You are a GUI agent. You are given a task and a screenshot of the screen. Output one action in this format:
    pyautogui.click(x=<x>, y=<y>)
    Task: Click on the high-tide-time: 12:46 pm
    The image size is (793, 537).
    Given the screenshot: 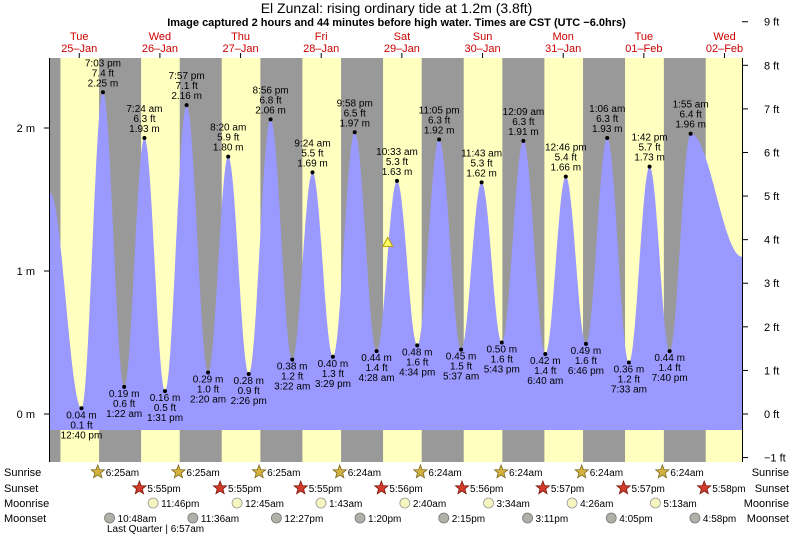 What is the action you would take?
    pyautogui.click(x=566, y=148)
    